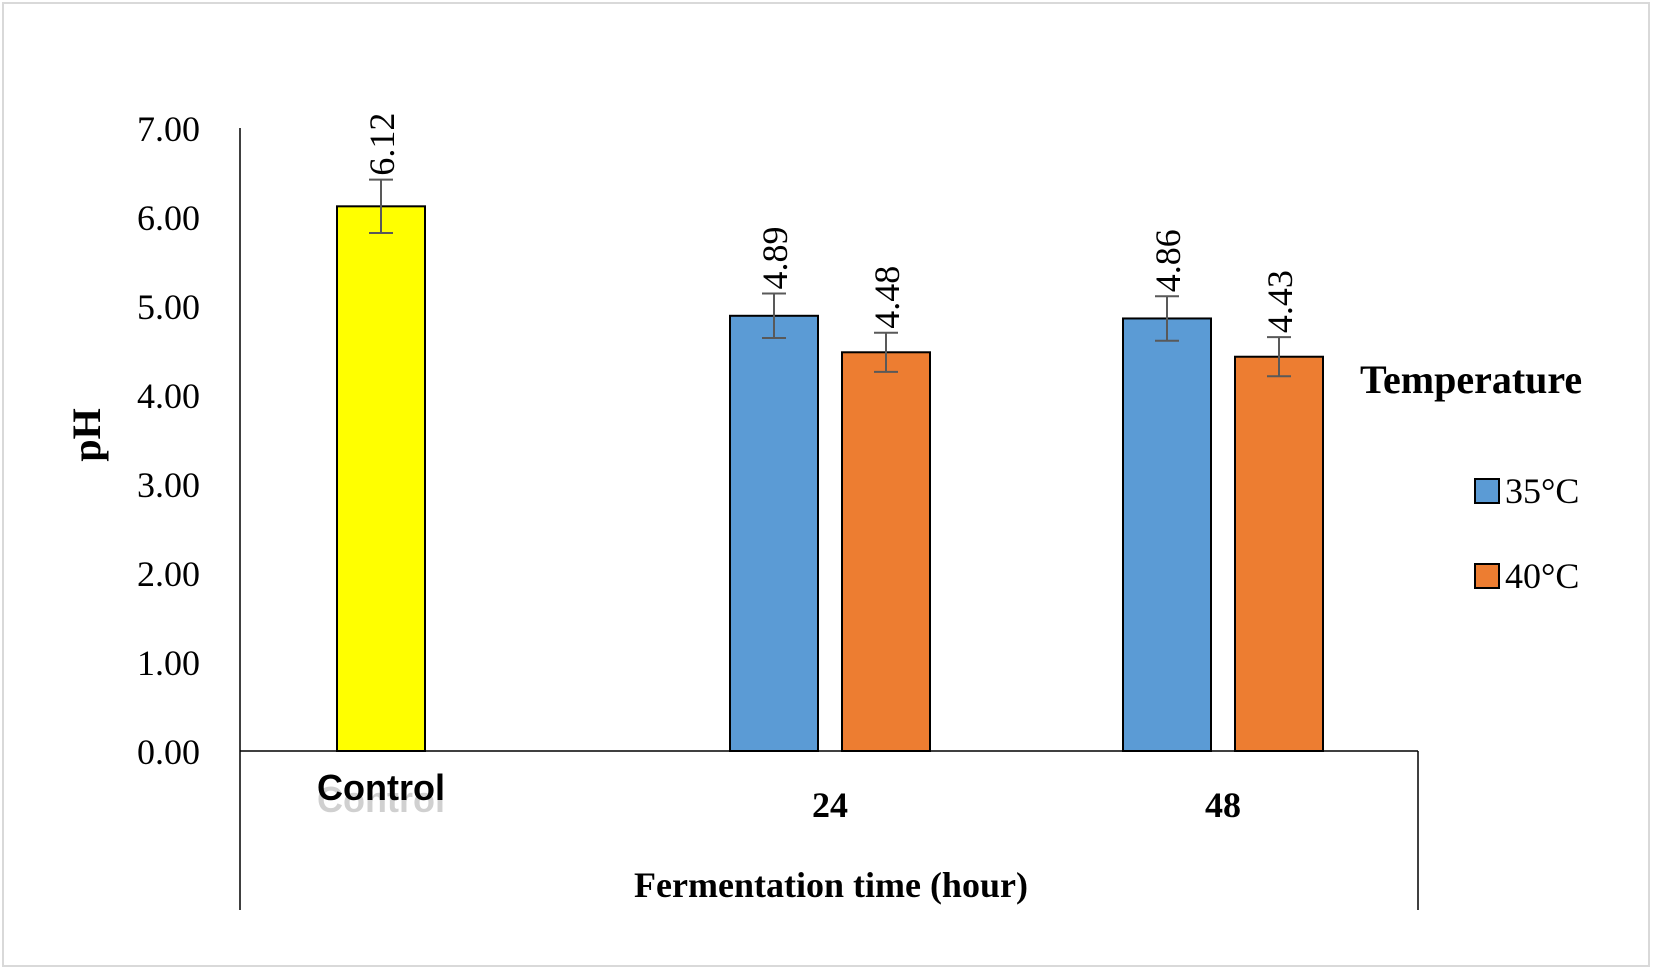 This screenshot has width=1654, height=971. I want to click on legend-title: Temperature, so click(1471, 379).